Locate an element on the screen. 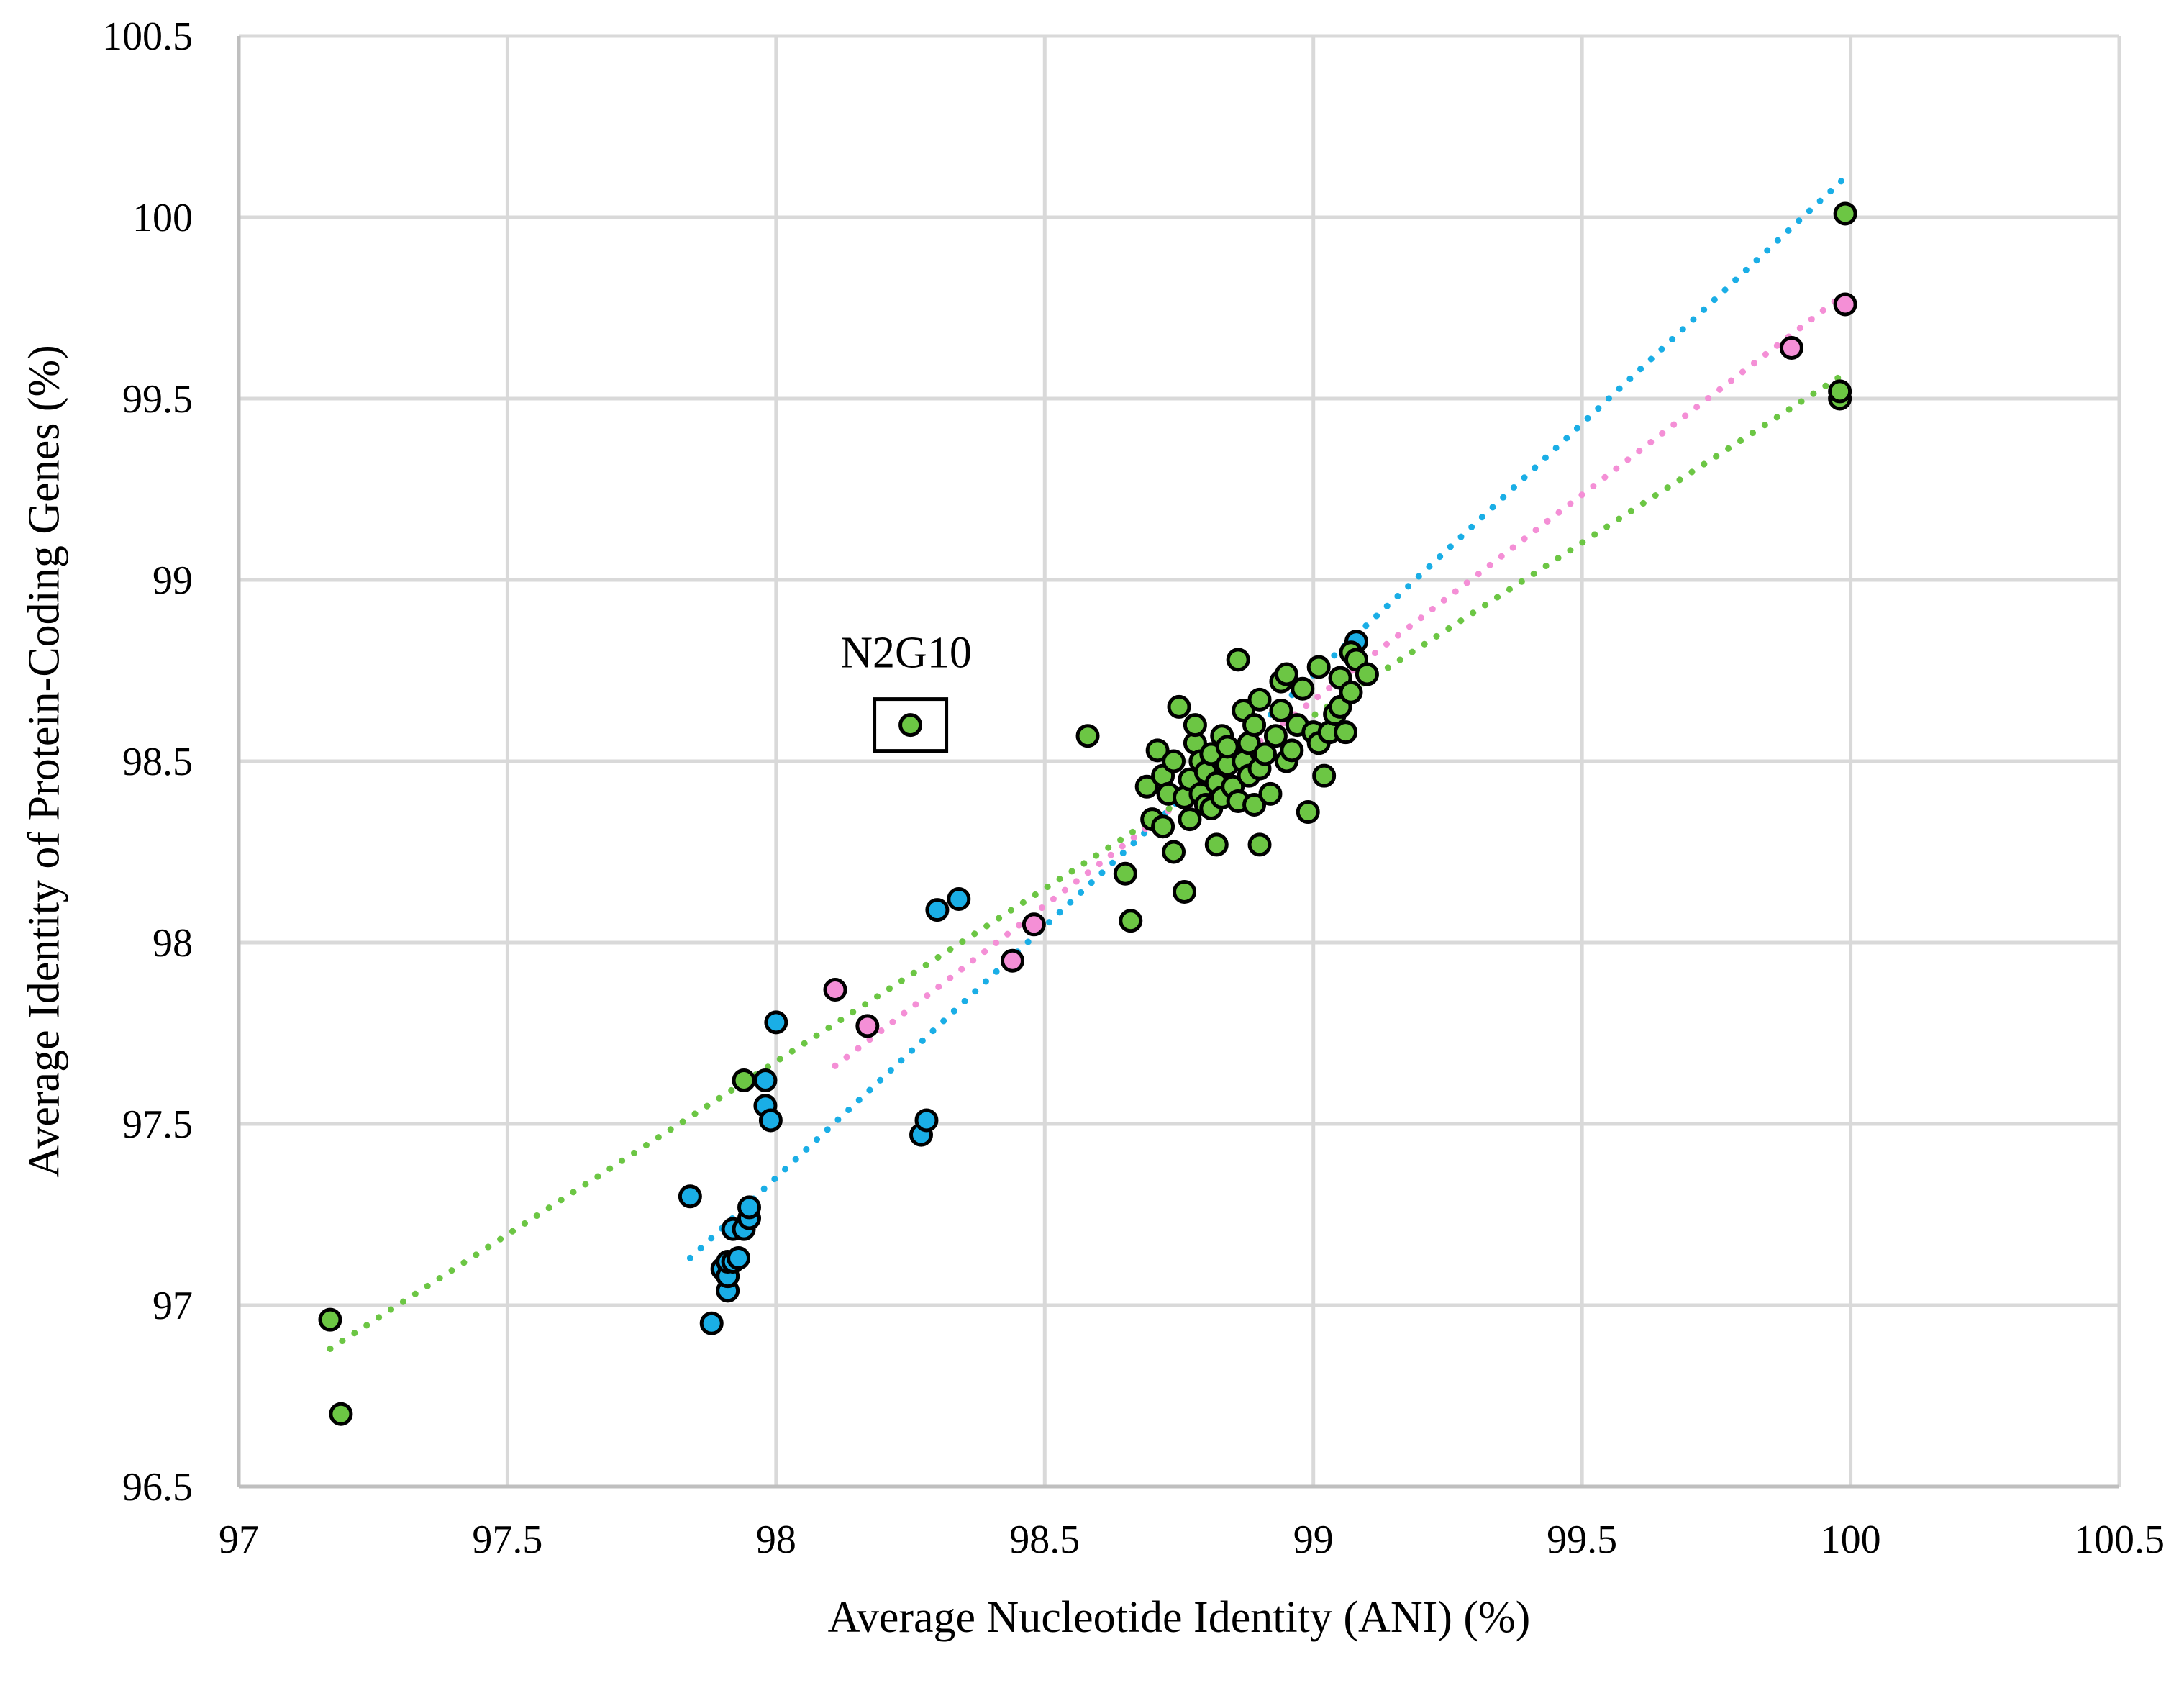 The image size is (2184, 1688). annotation-box is located at coordinates (911, 725).